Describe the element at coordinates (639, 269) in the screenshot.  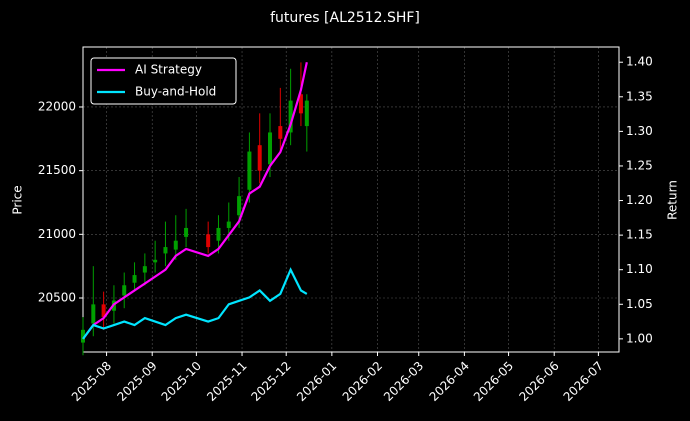
I see `y2-tick-label: 1.10` at that location.